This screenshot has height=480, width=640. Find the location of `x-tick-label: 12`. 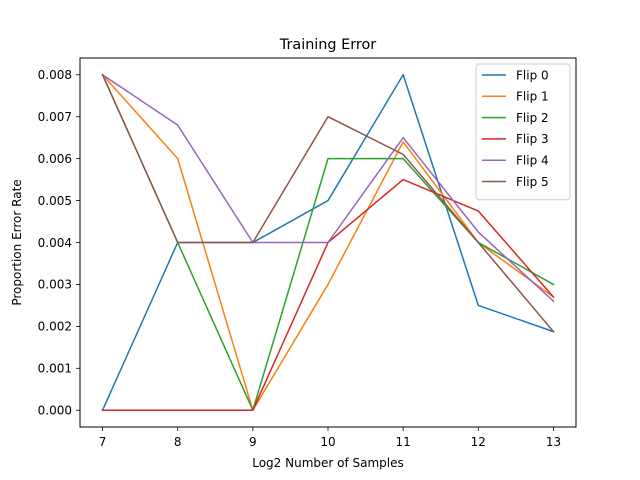

x-tick-label: 12 is located at coordinates (478, 442).